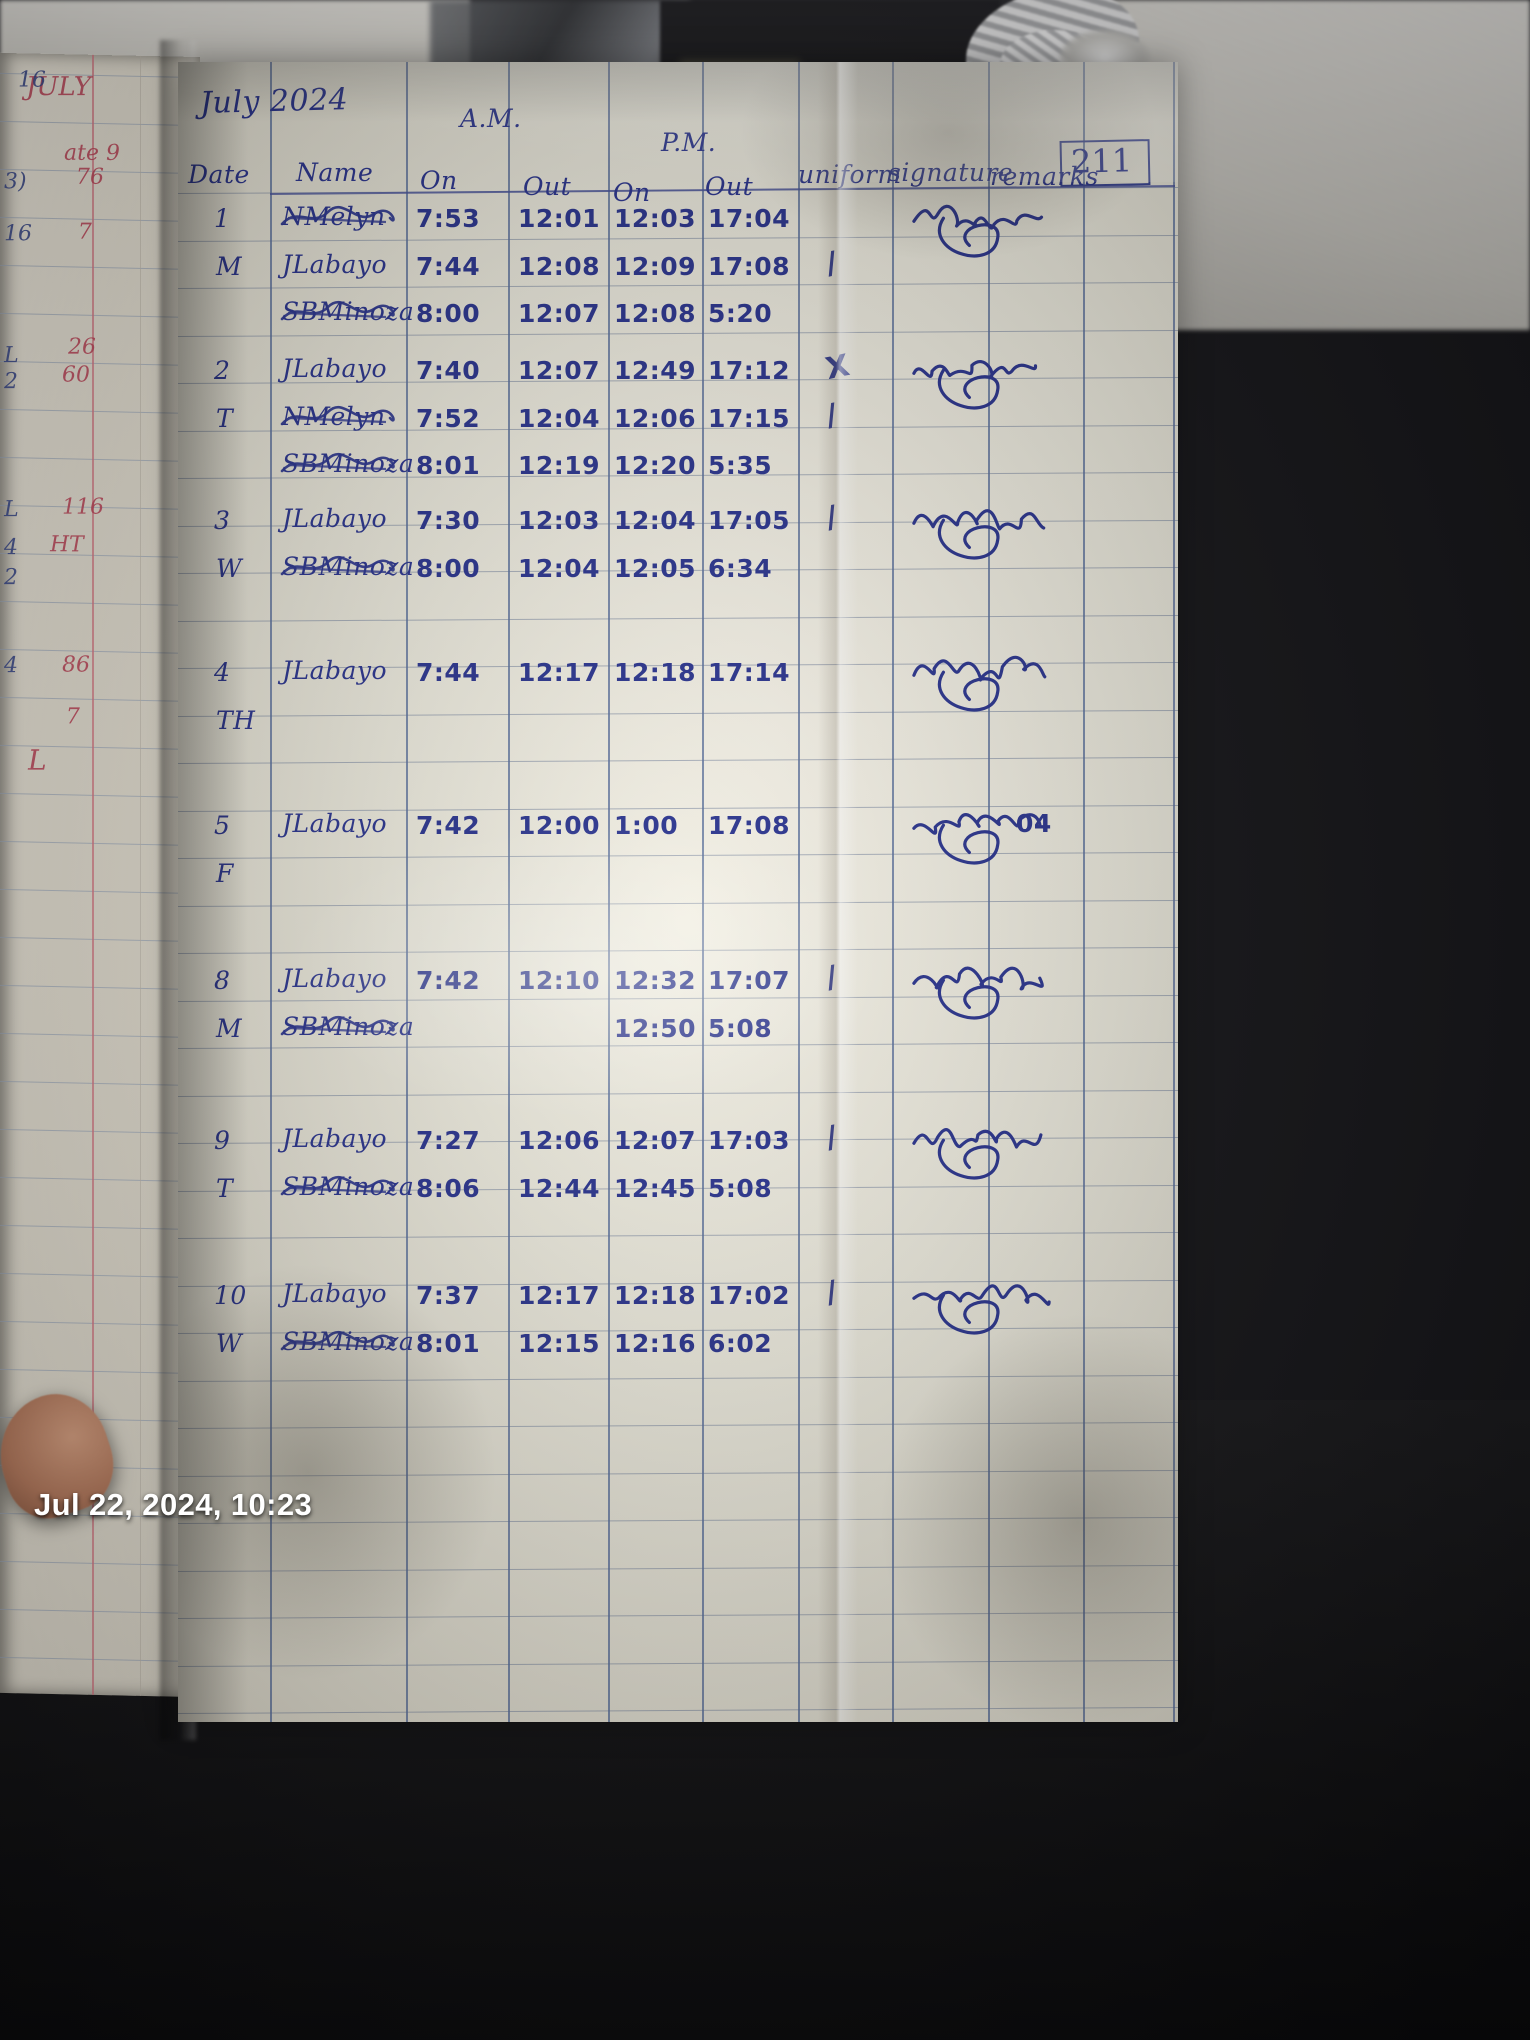 The width and height of the screenshot is (1530, 2040). Describe the element at coordinates (749, 418) in the screenshot. I see `entry-pm-out: 17:15` at that location.